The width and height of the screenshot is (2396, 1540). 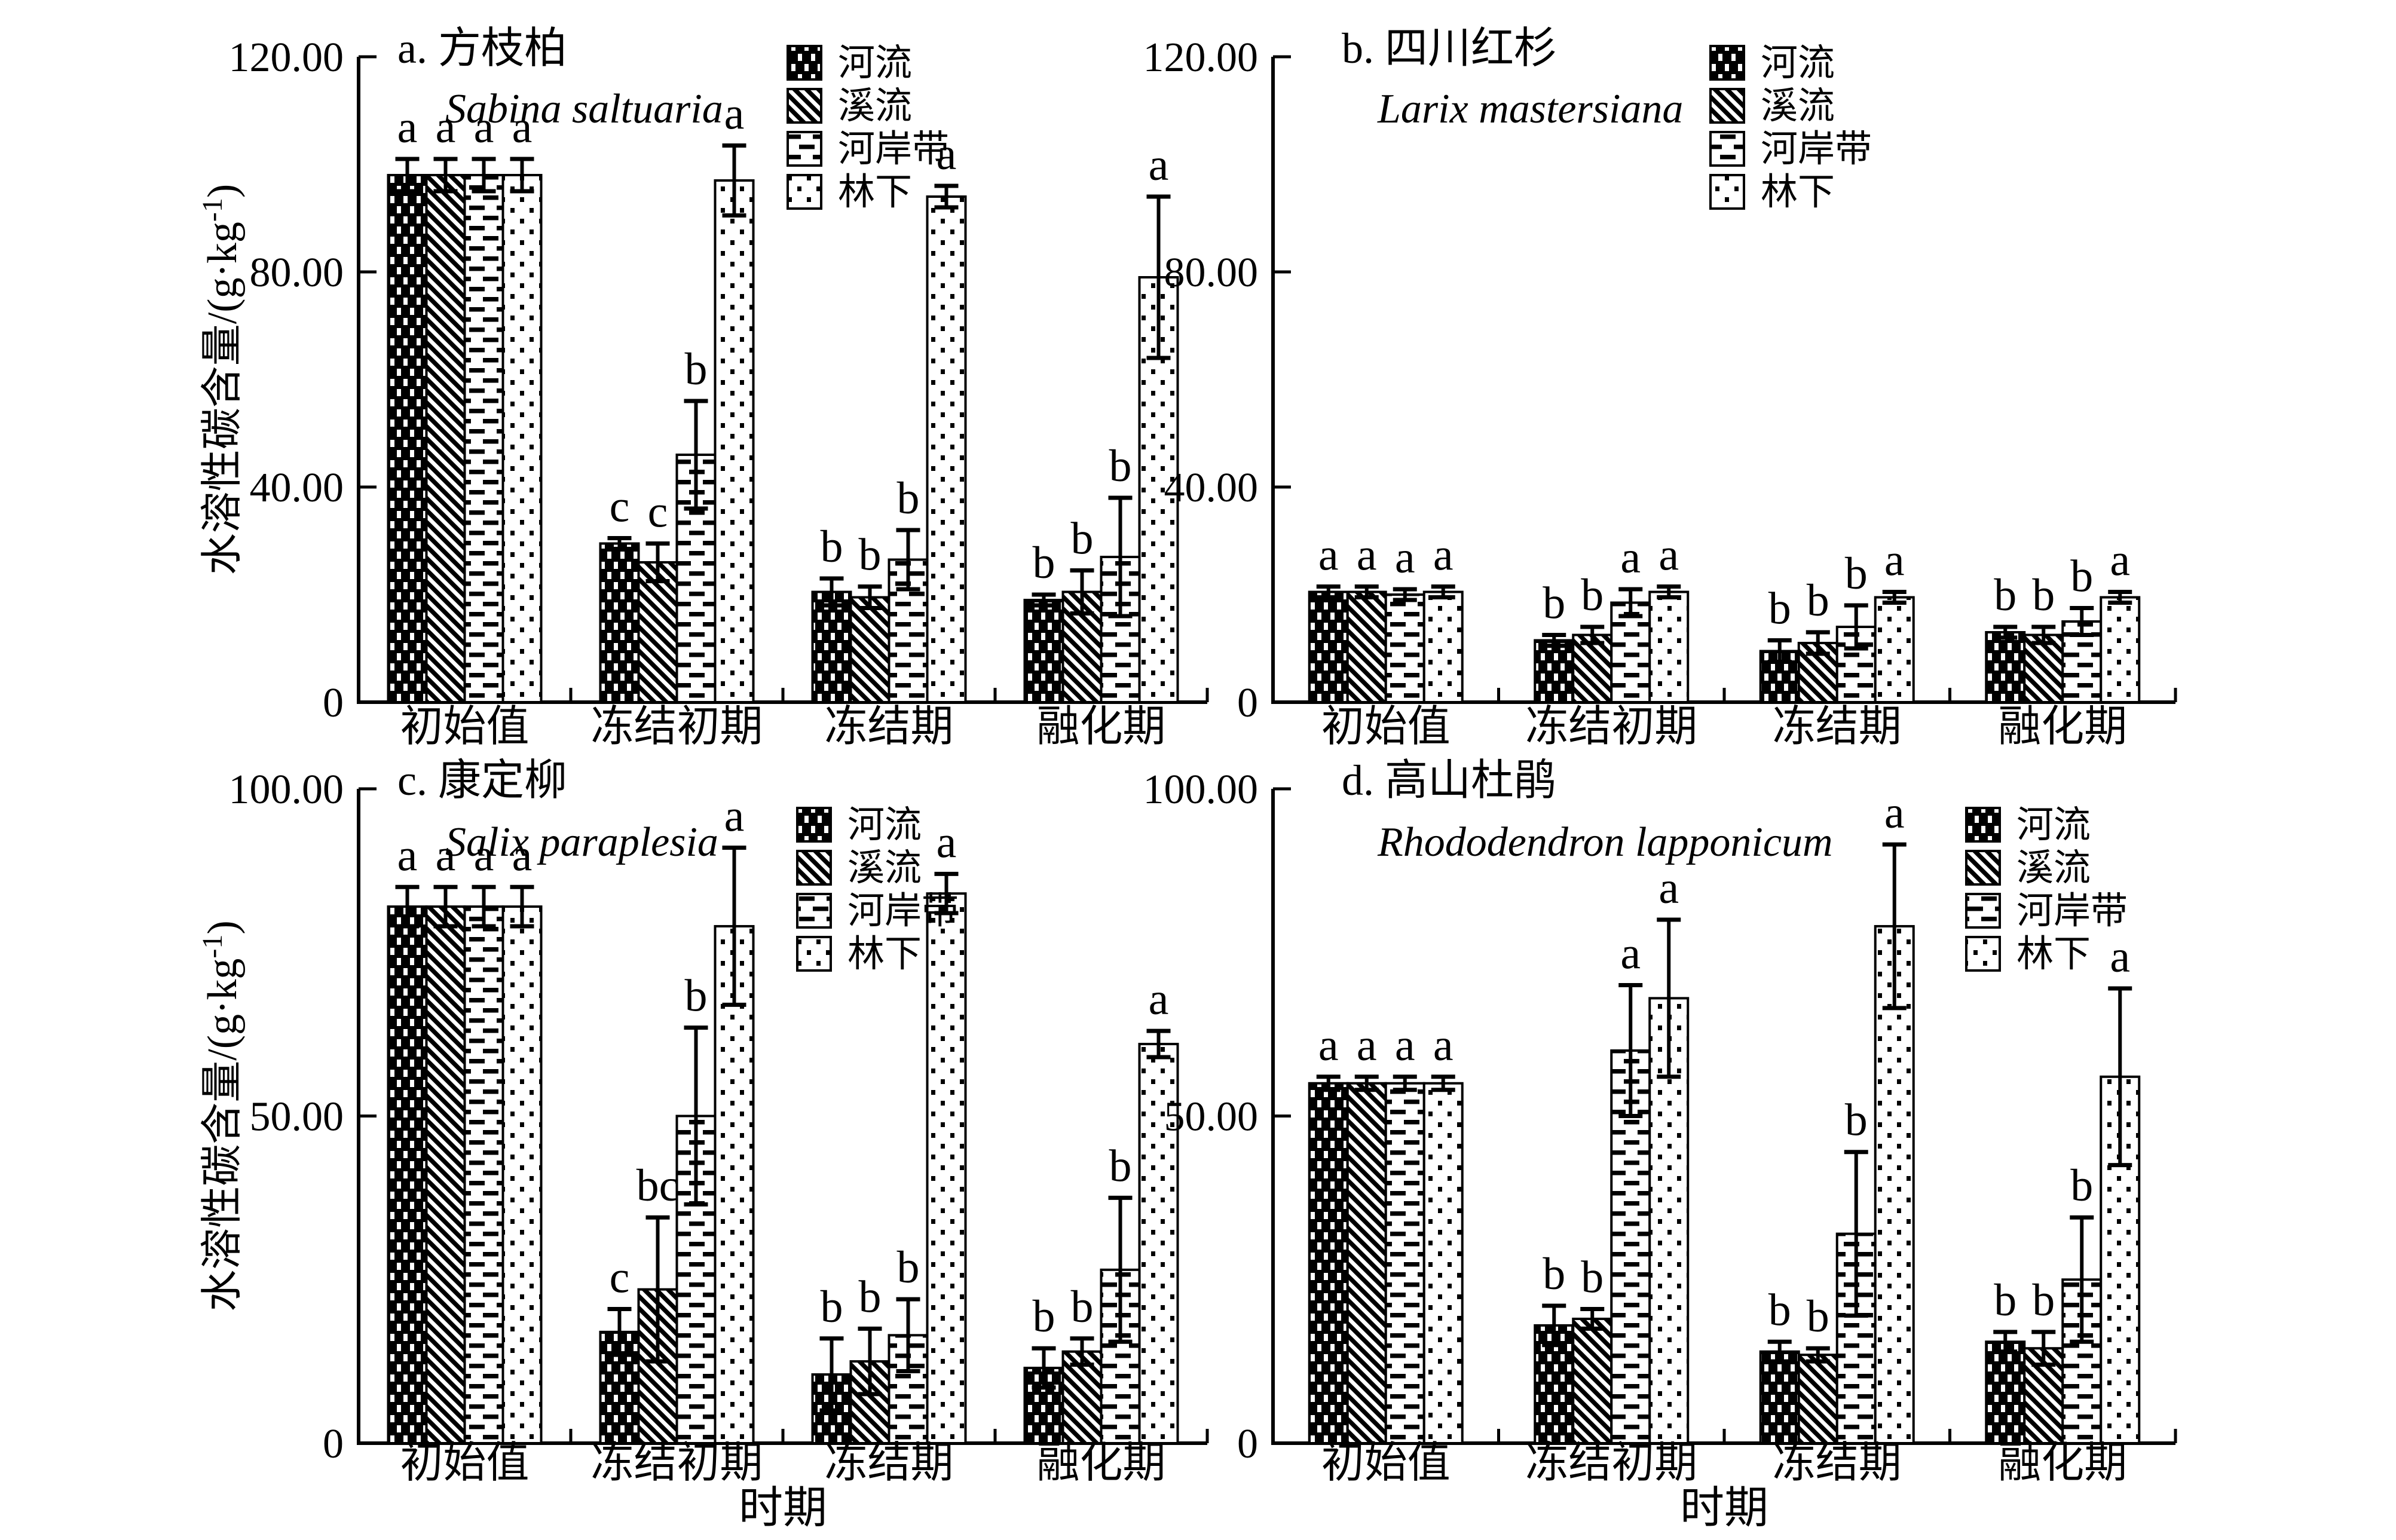 I want to click on legend-item: 河岸带, so click(x=877, y=911).